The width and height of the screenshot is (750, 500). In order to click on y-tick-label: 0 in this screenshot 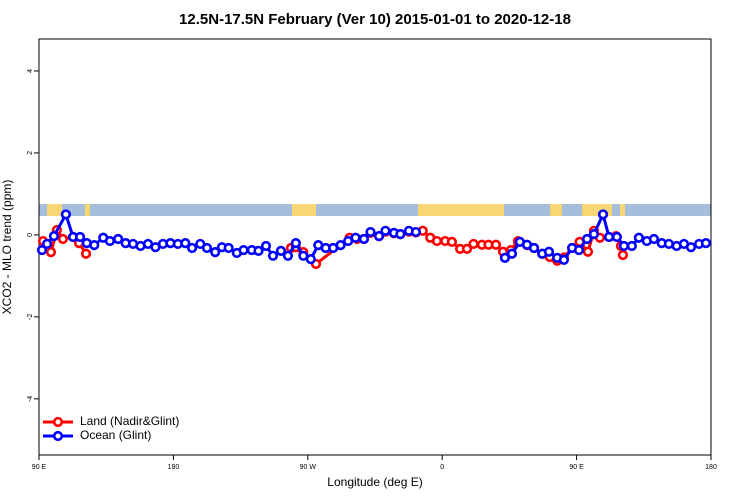, I will do `click(30, 235)`.